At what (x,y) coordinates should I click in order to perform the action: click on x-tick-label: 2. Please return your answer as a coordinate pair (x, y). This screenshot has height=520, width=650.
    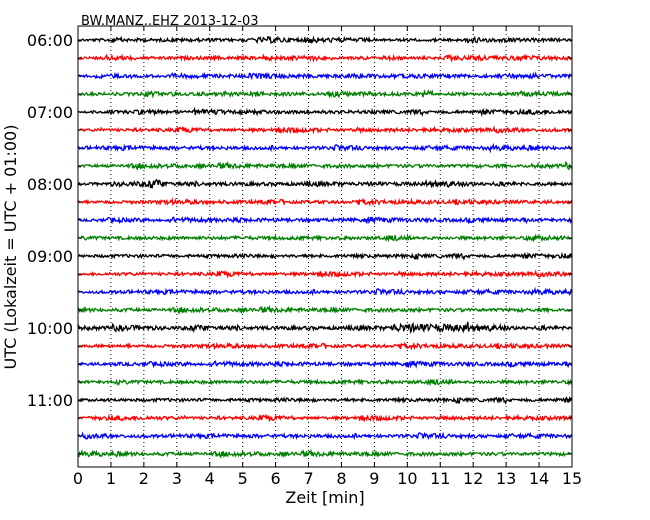
    Looking at the image, I should click on (144, 478).